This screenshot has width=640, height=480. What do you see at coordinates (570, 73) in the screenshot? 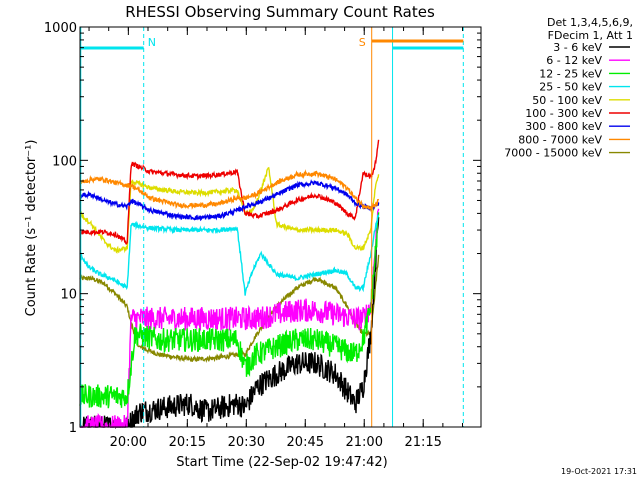
I see `legend-label: 12 - 25 keV` at bounding box center [570, 73].